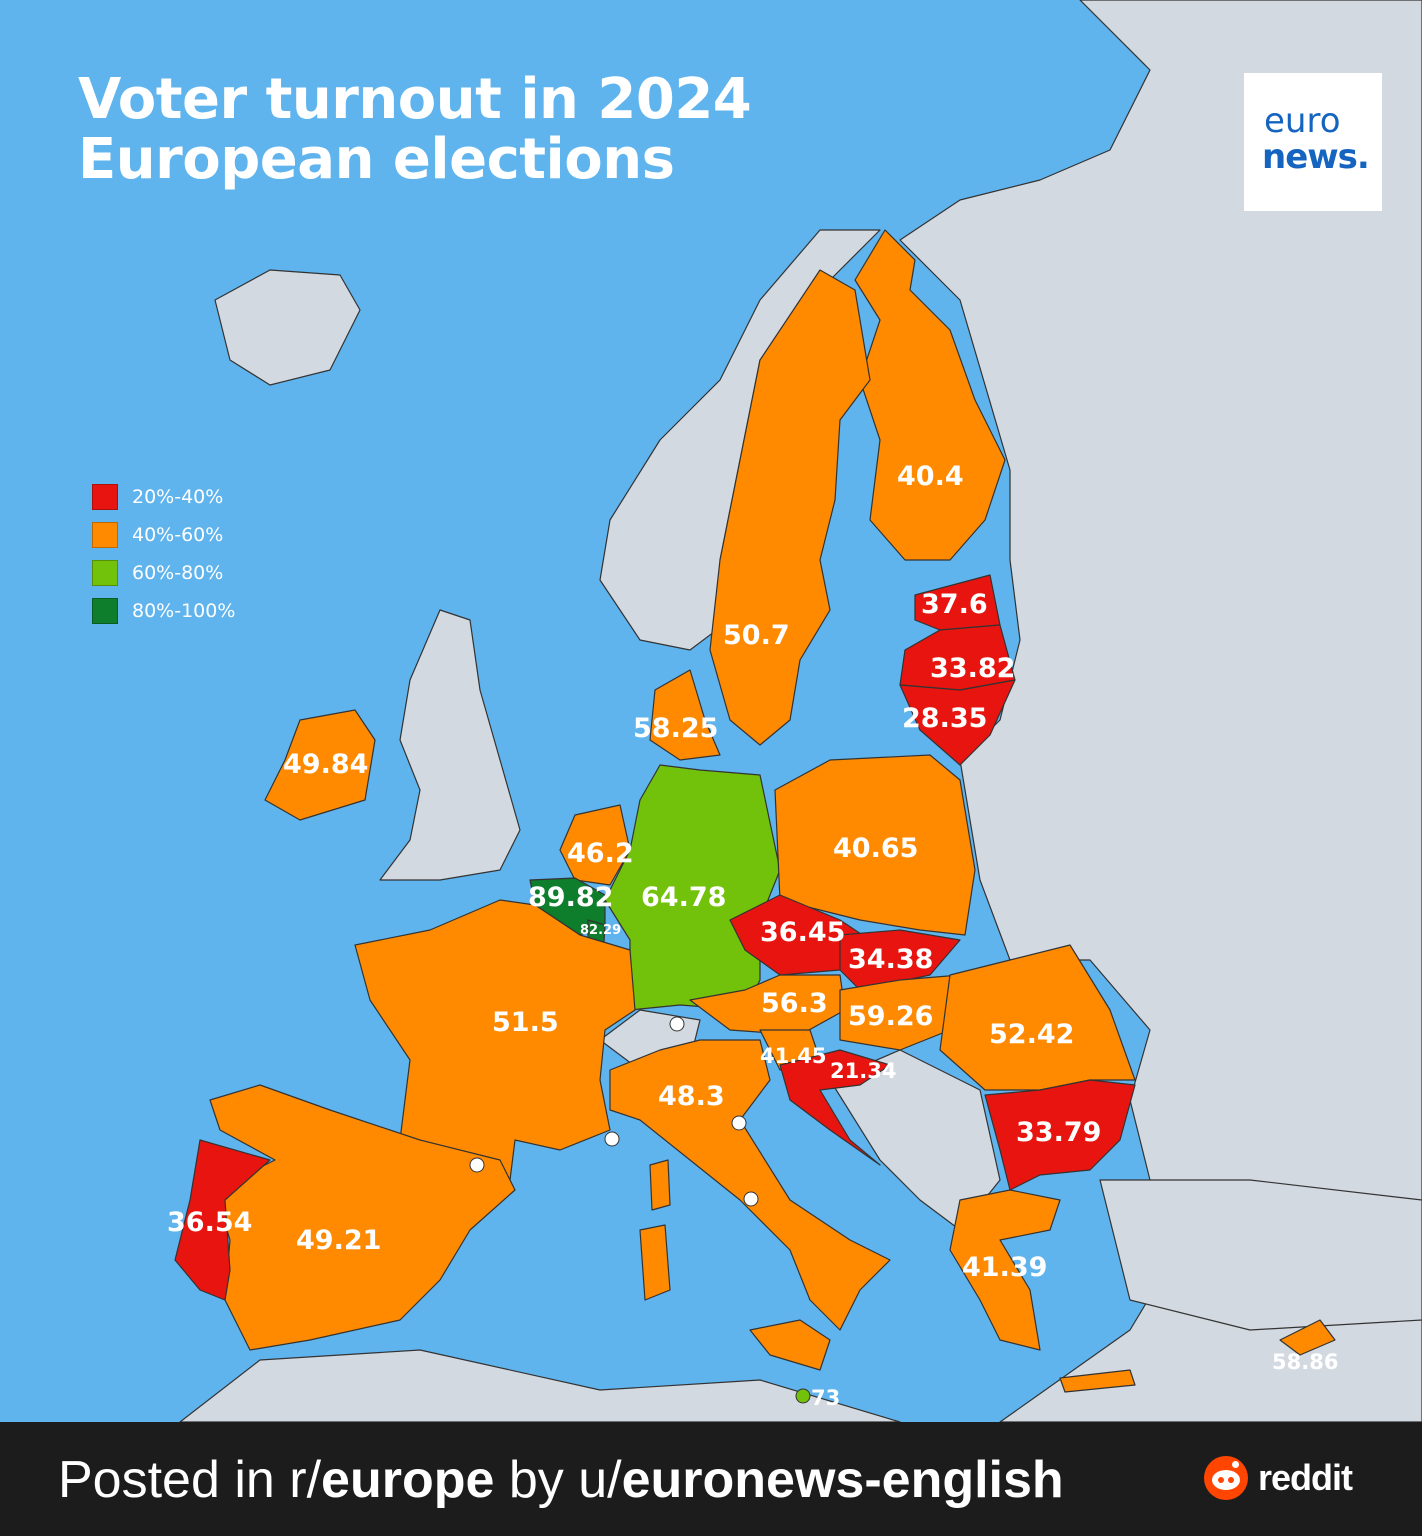 The height and width of the screenshot is (1536, 1422). What do you see at coordinates (677, 1024) in the screenshot?
I see `marker-monaco` at bounding box center [677, 1024].